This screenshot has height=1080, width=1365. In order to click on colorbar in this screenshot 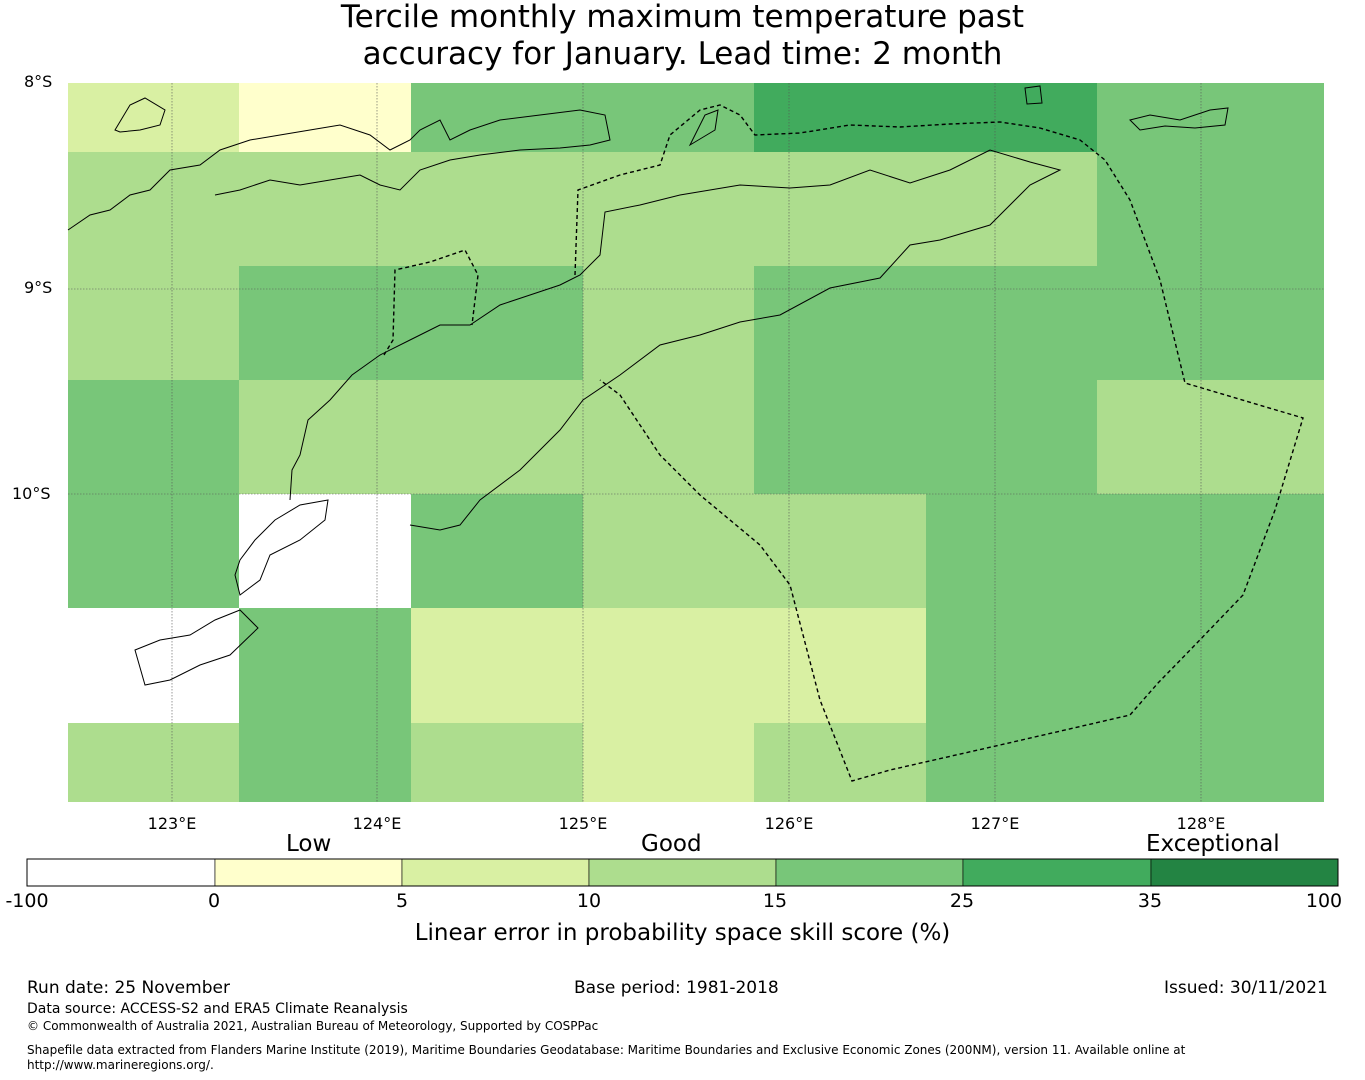, I will do `click(682, 872)`.